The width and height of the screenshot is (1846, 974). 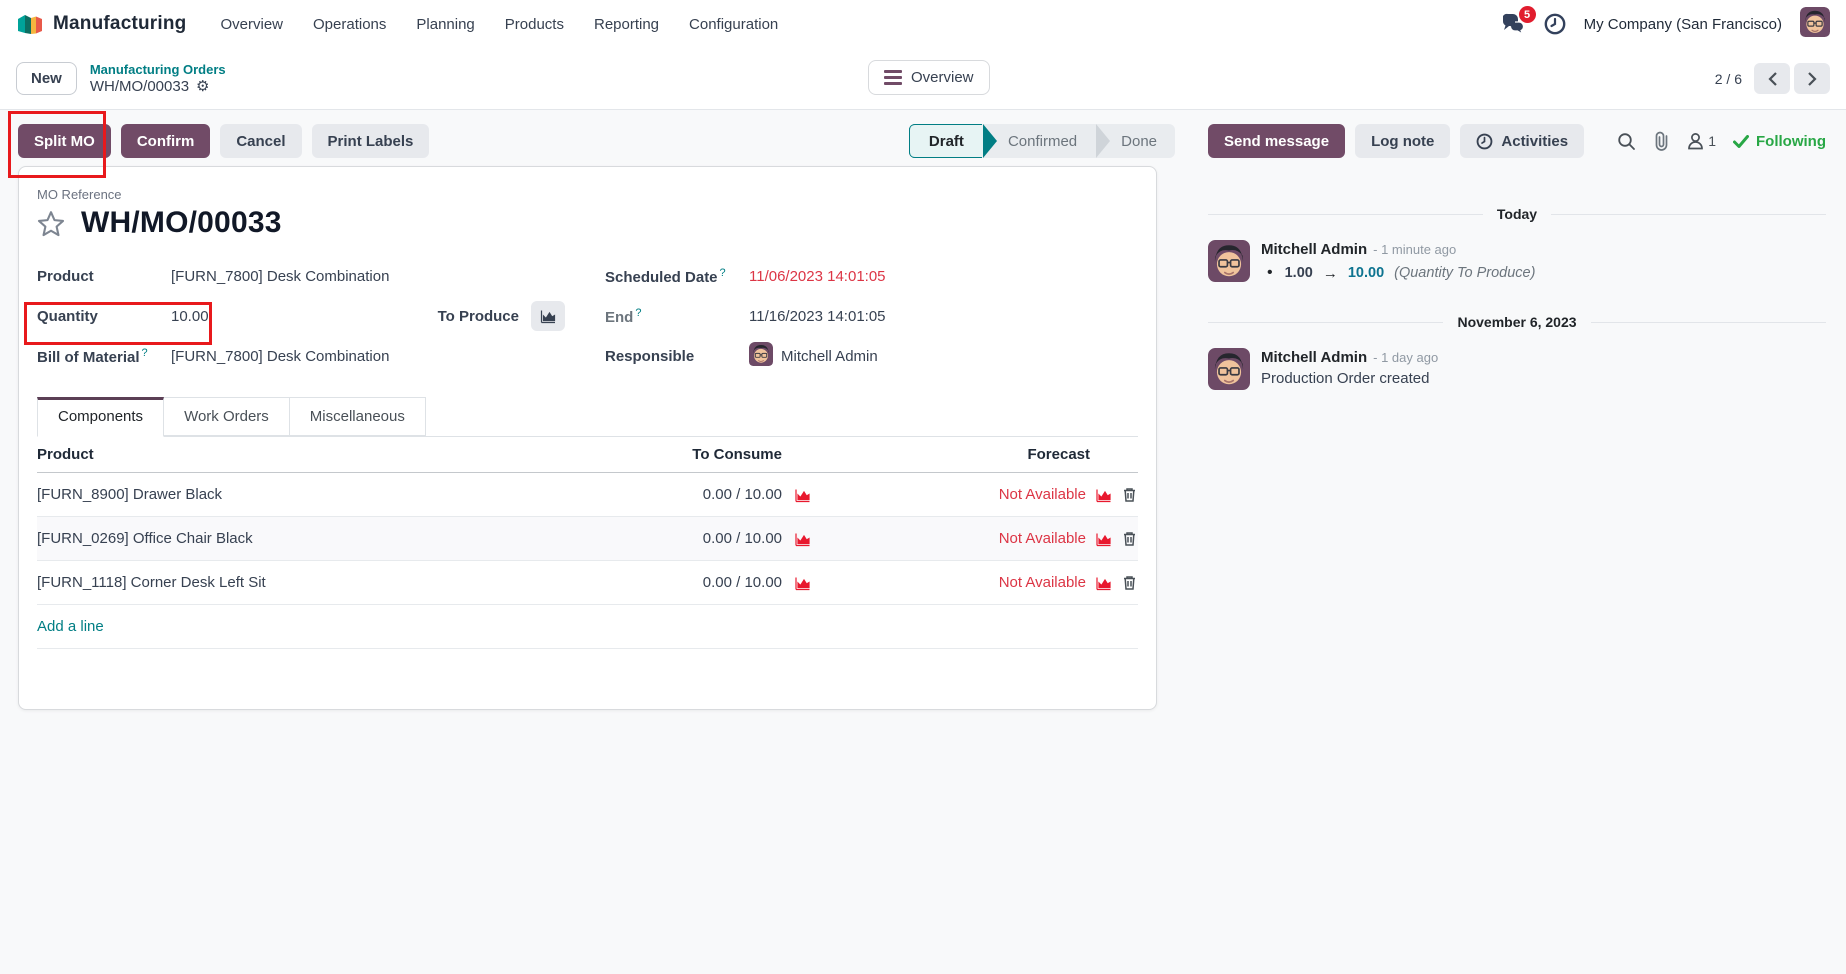 I want to click on help-marker: ?, so click(x=638, y=312).